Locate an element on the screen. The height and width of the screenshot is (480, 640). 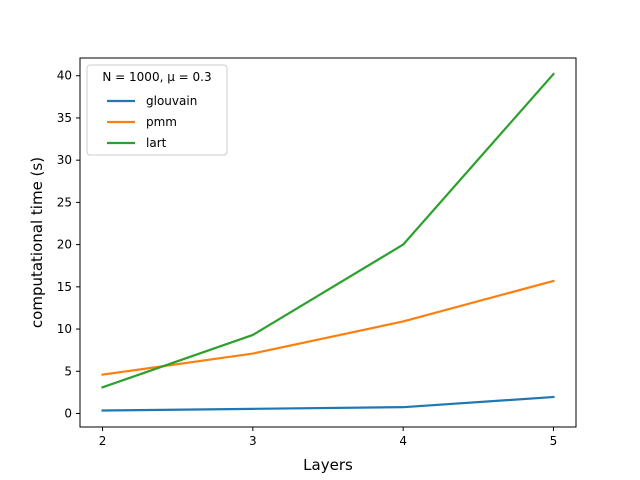
x-tick-label: 3 is located at coordinates (253, 441).